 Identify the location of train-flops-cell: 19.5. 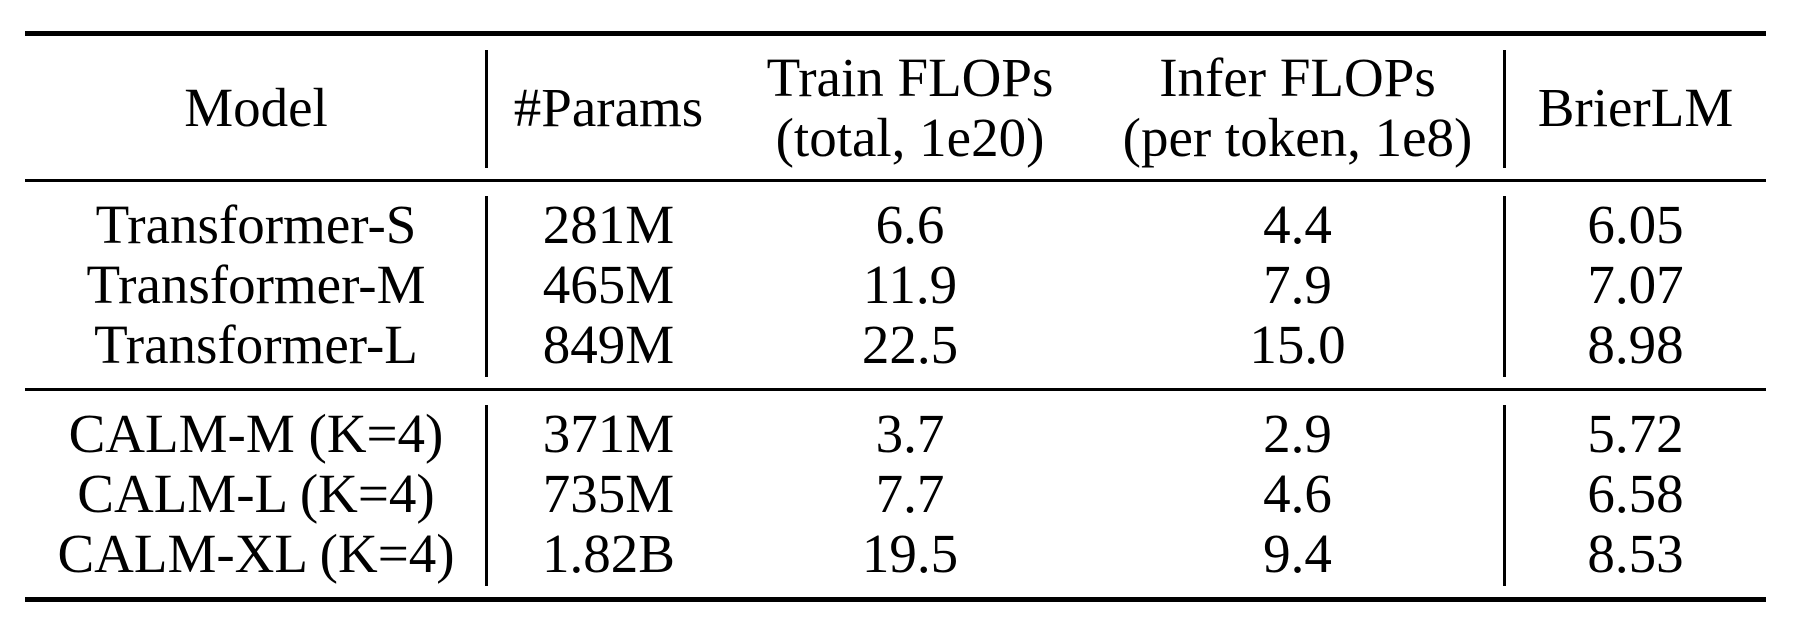
(910, 553).